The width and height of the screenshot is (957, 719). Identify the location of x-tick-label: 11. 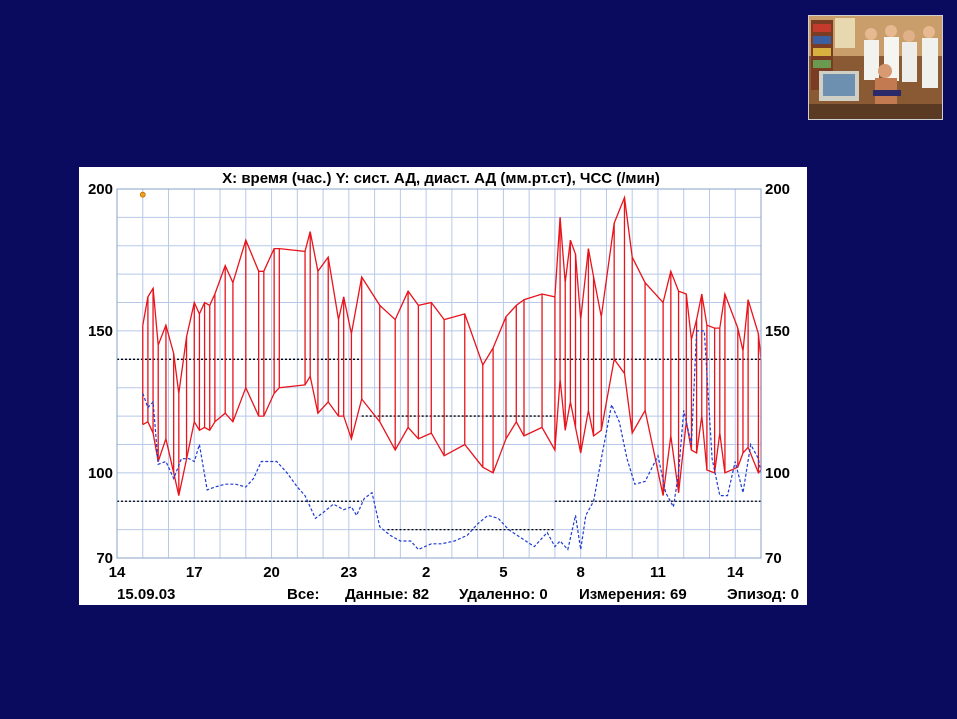
(658, 572).